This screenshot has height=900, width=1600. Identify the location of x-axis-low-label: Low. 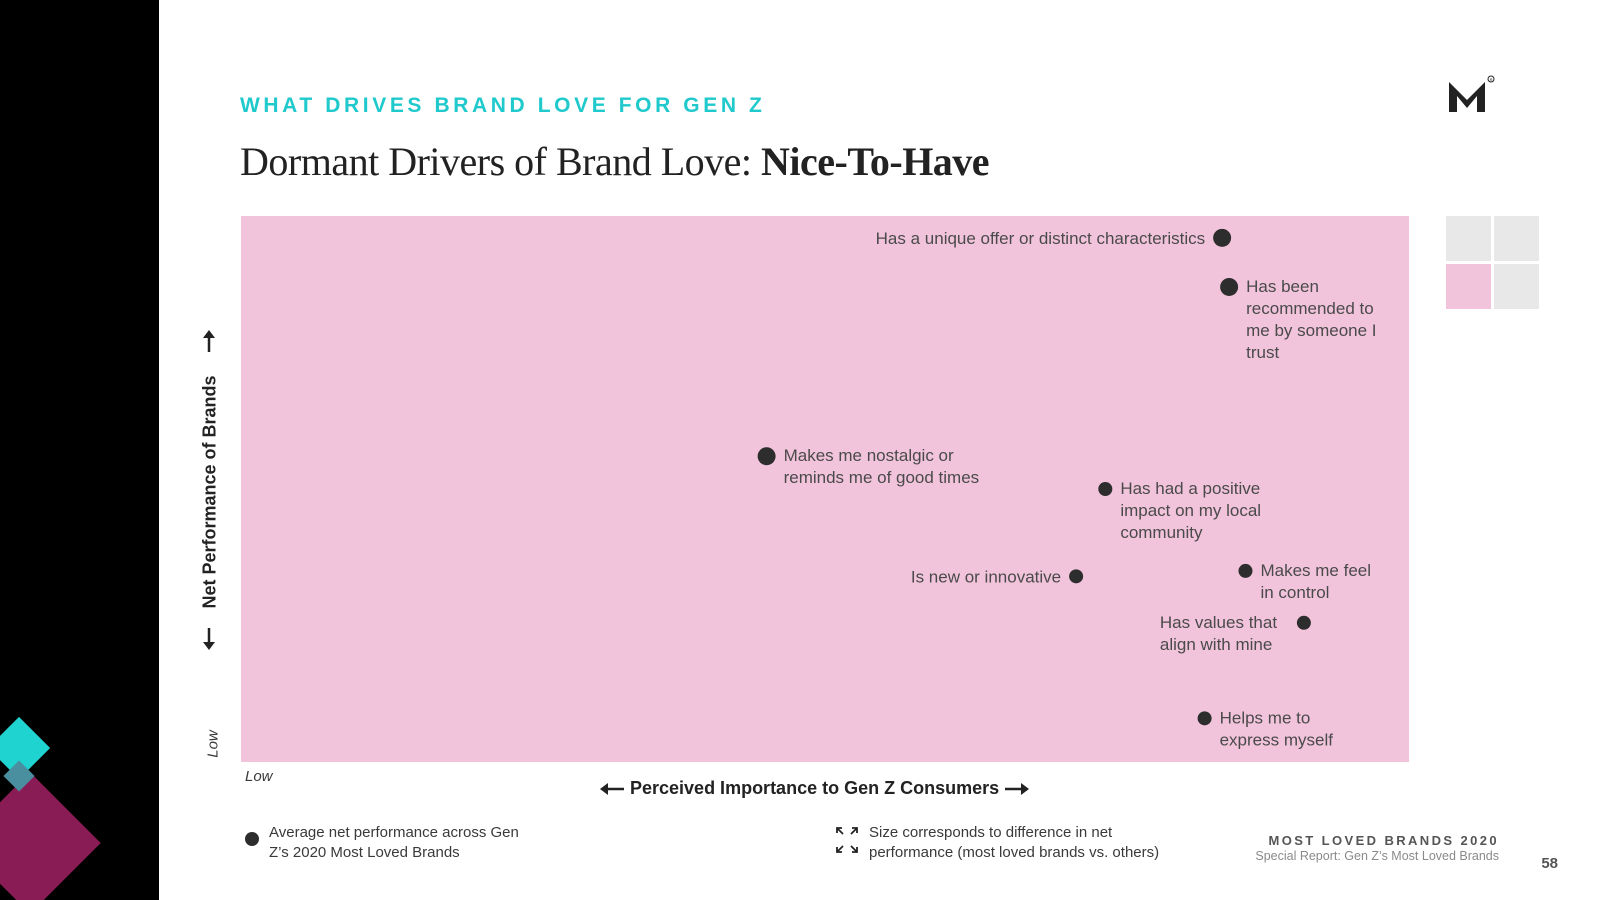
(259, 776).